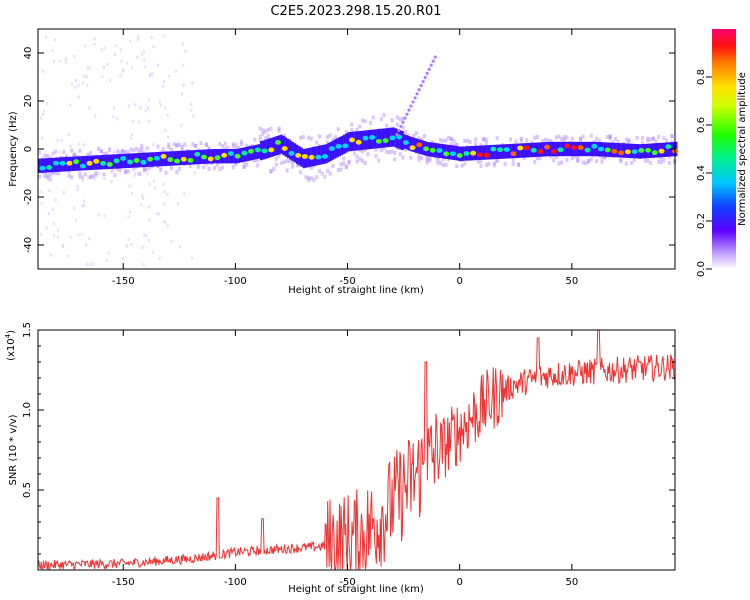 This screenshot has height=600, width=750. I want to click on snr-xtick-label: -150, so click(123, 582).